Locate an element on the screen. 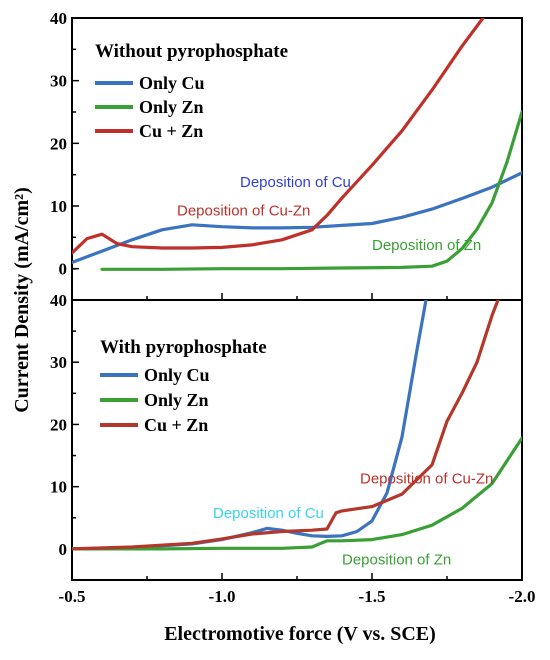 The height and width of the screenshot is (660, 550). y-axis-title: Current Density (mA/cm²) is located at coordinates (22, 300).